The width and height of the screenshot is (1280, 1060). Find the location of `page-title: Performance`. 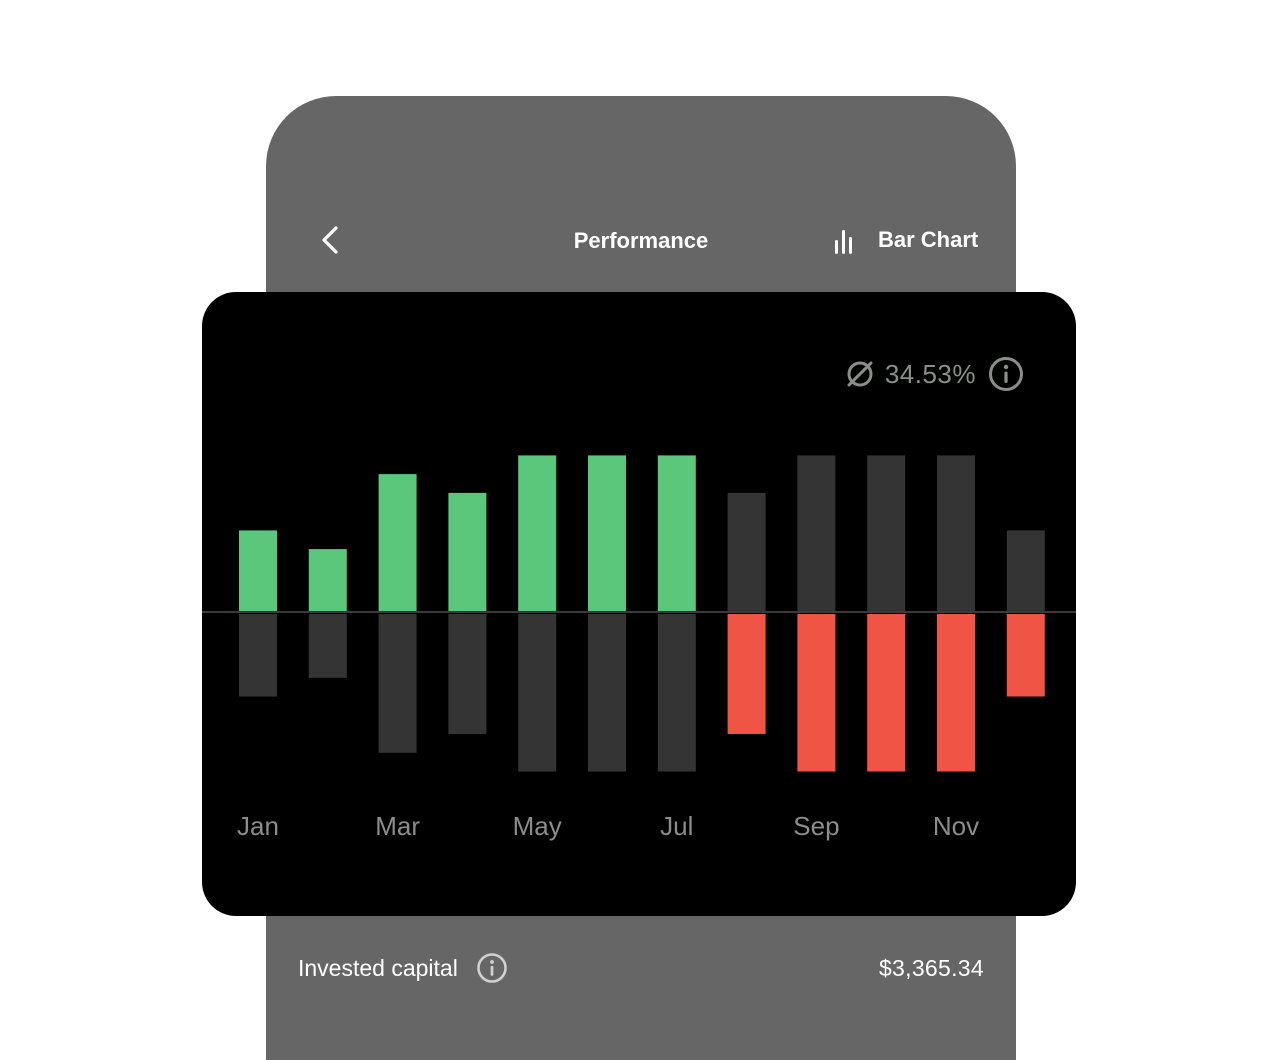

page-title: Performance is located at coordinates (641, 240).